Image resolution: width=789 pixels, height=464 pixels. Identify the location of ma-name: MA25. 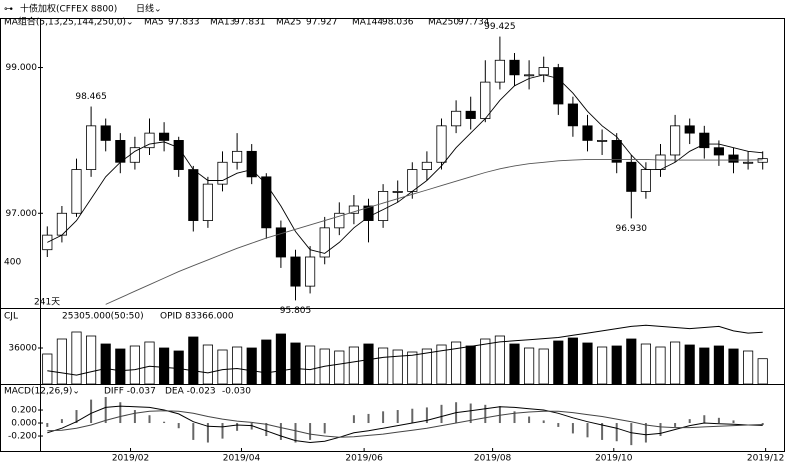
(288, 23).